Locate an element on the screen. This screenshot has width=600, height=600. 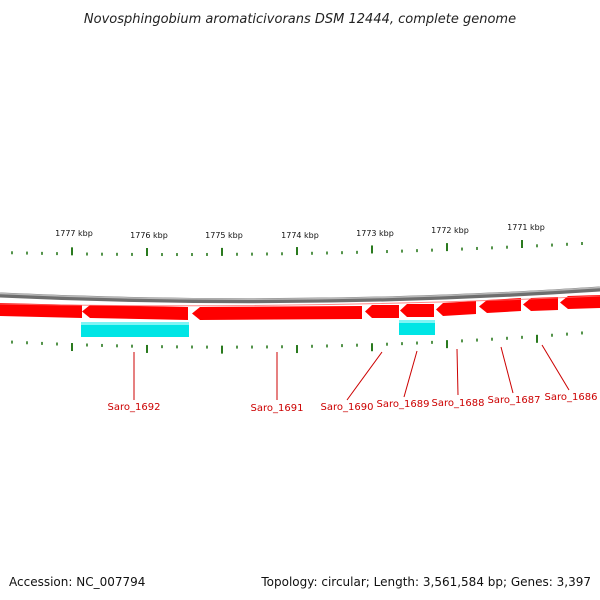
kbp-label: 1776 kbp is located at coordinates (149, 235).